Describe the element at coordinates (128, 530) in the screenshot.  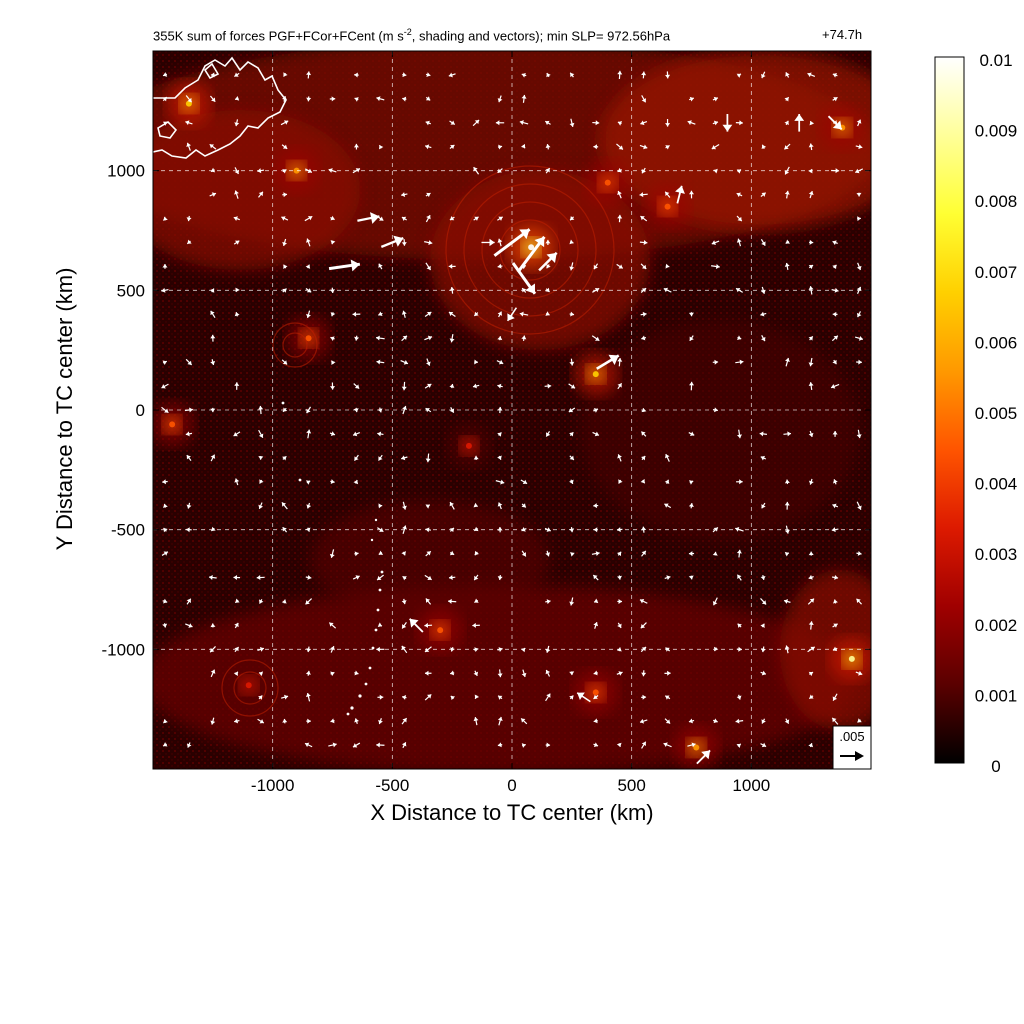
I see `y-tick-label: -500` at that location.